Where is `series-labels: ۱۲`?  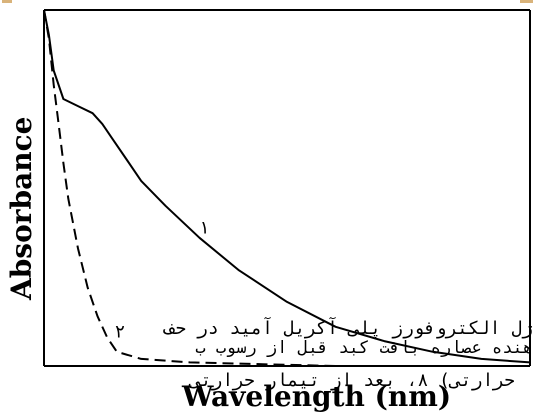
series-labels: ۱۲ is located at coordinates (162, 280).